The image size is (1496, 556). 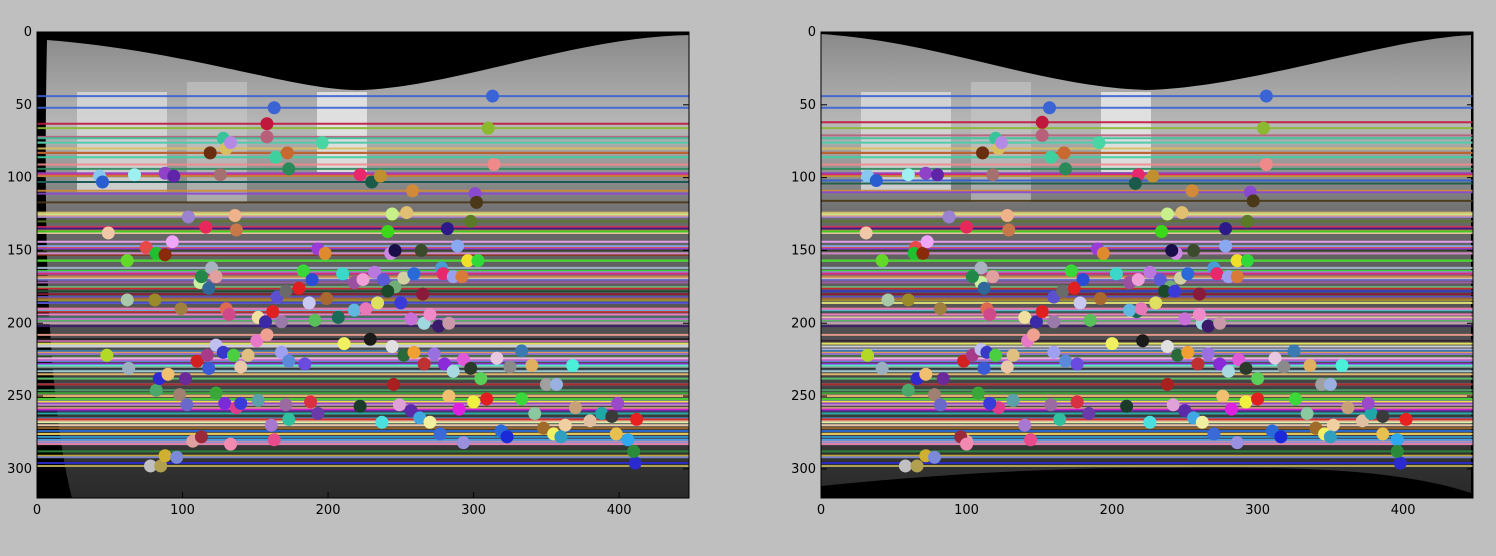 I want to click on y-tick-label: 250, so click(x=803, y=396).